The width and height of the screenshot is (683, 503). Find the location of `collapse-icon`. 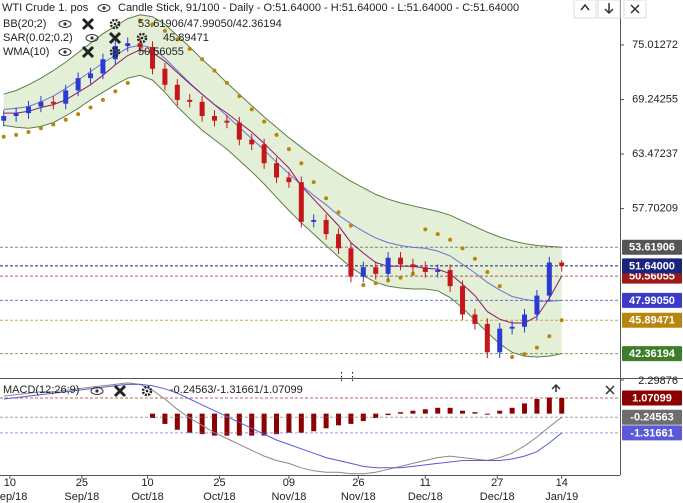

collapse-icon is located at coordinates (585, 7).